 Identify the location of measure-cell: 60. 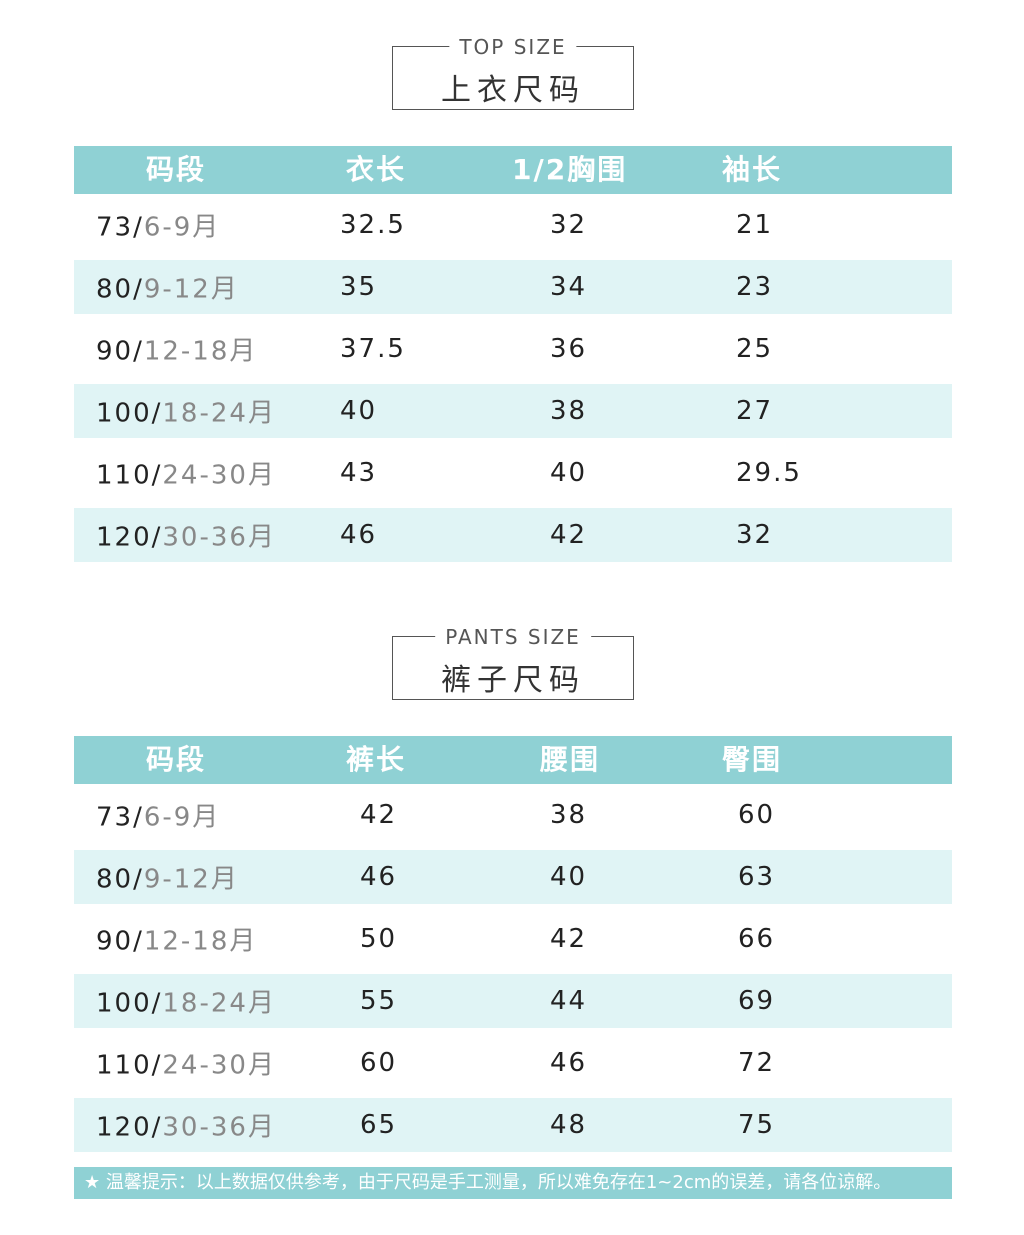
(379, 1063).